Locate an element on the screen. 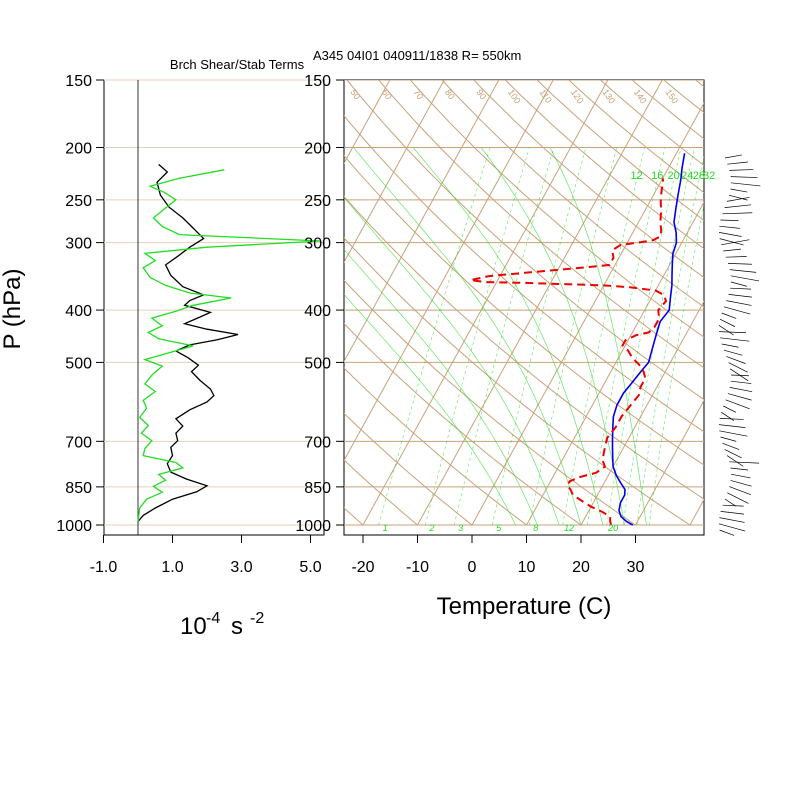 The width and height of the screenshot is (800, 800). skewt-y-tick-label-150: 150 is located at coordinates (317, 81).